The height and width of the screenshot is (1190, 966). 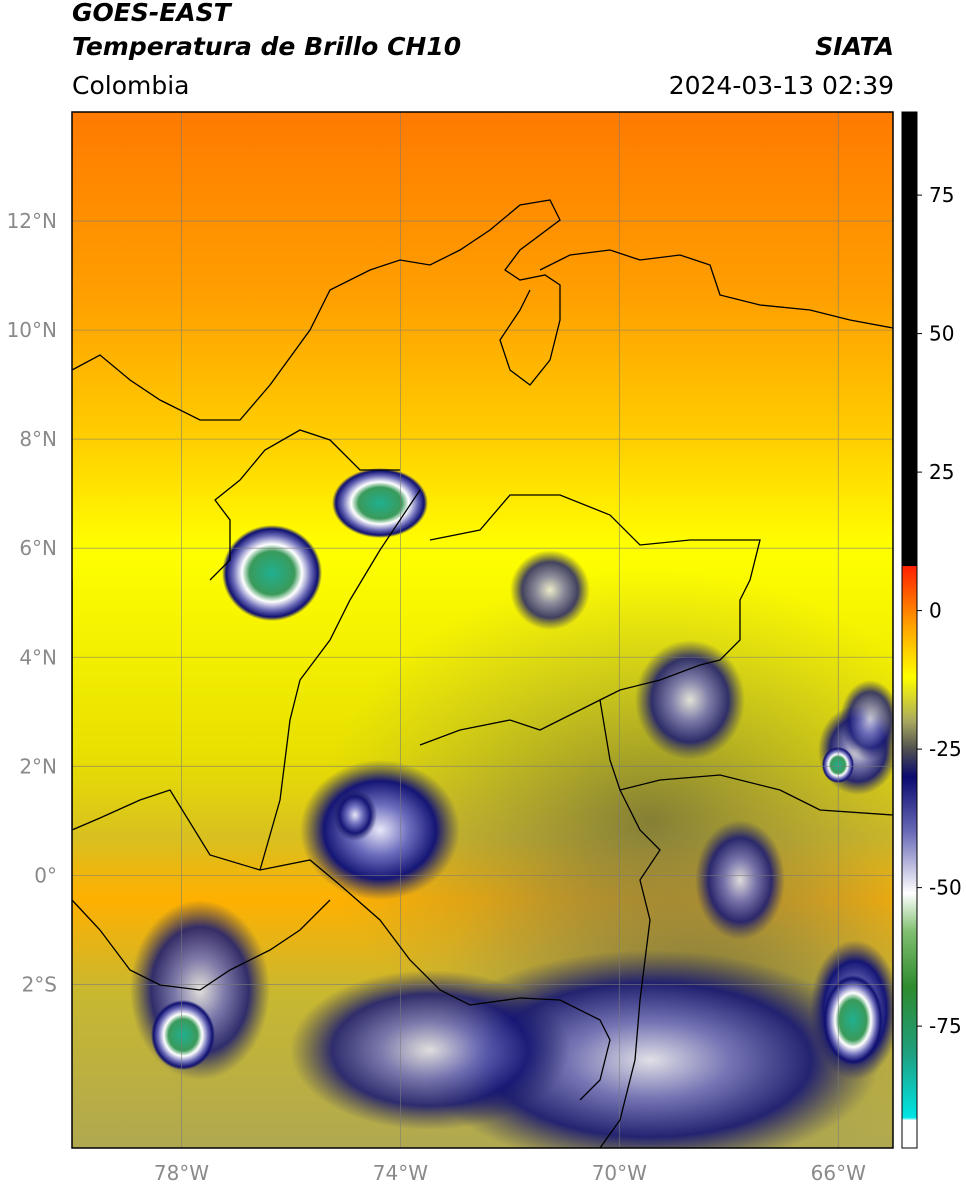 I want to click on colorbar-tick-labels: 75 50 25 0 -25 -50 -75, so click(x=945, y=610).